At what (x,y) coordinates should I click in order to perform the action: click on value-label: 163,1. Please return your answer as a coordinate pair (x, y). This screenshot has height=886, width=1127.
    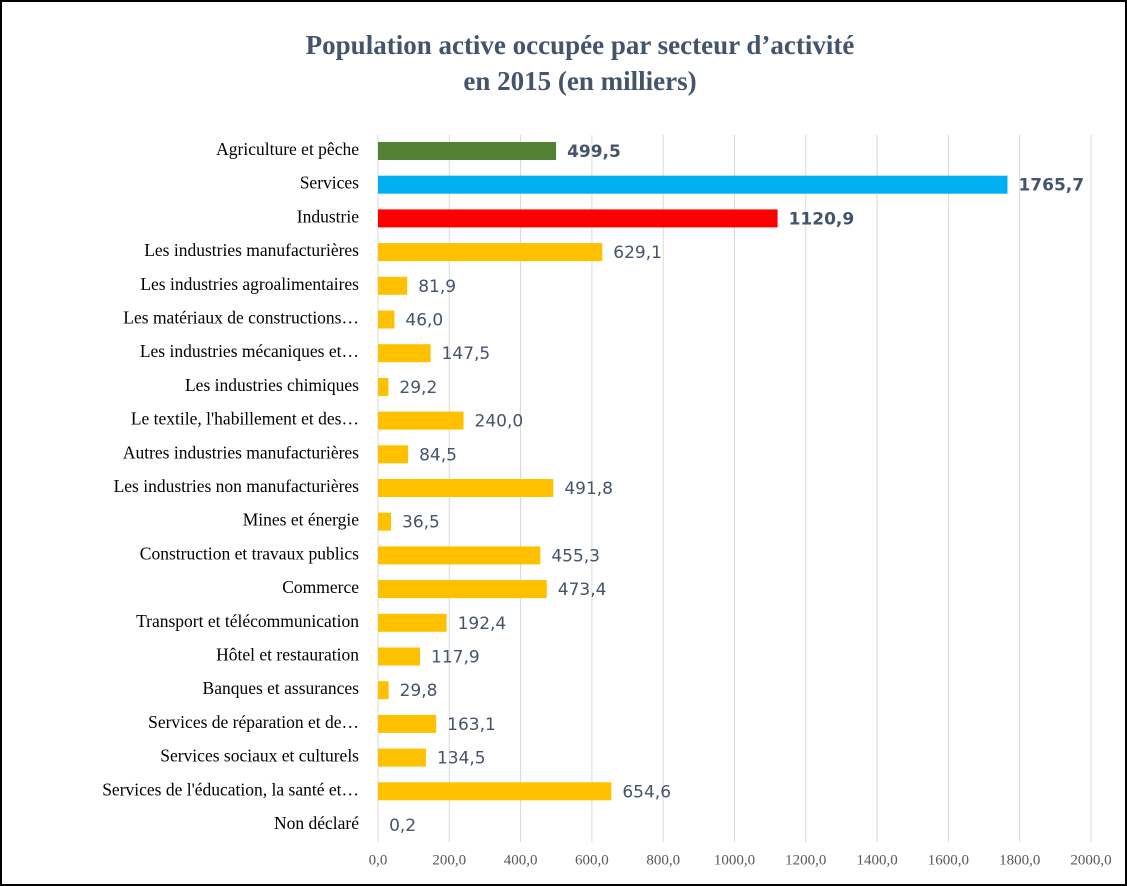
    Looking at the image, I should click on (471, 725).